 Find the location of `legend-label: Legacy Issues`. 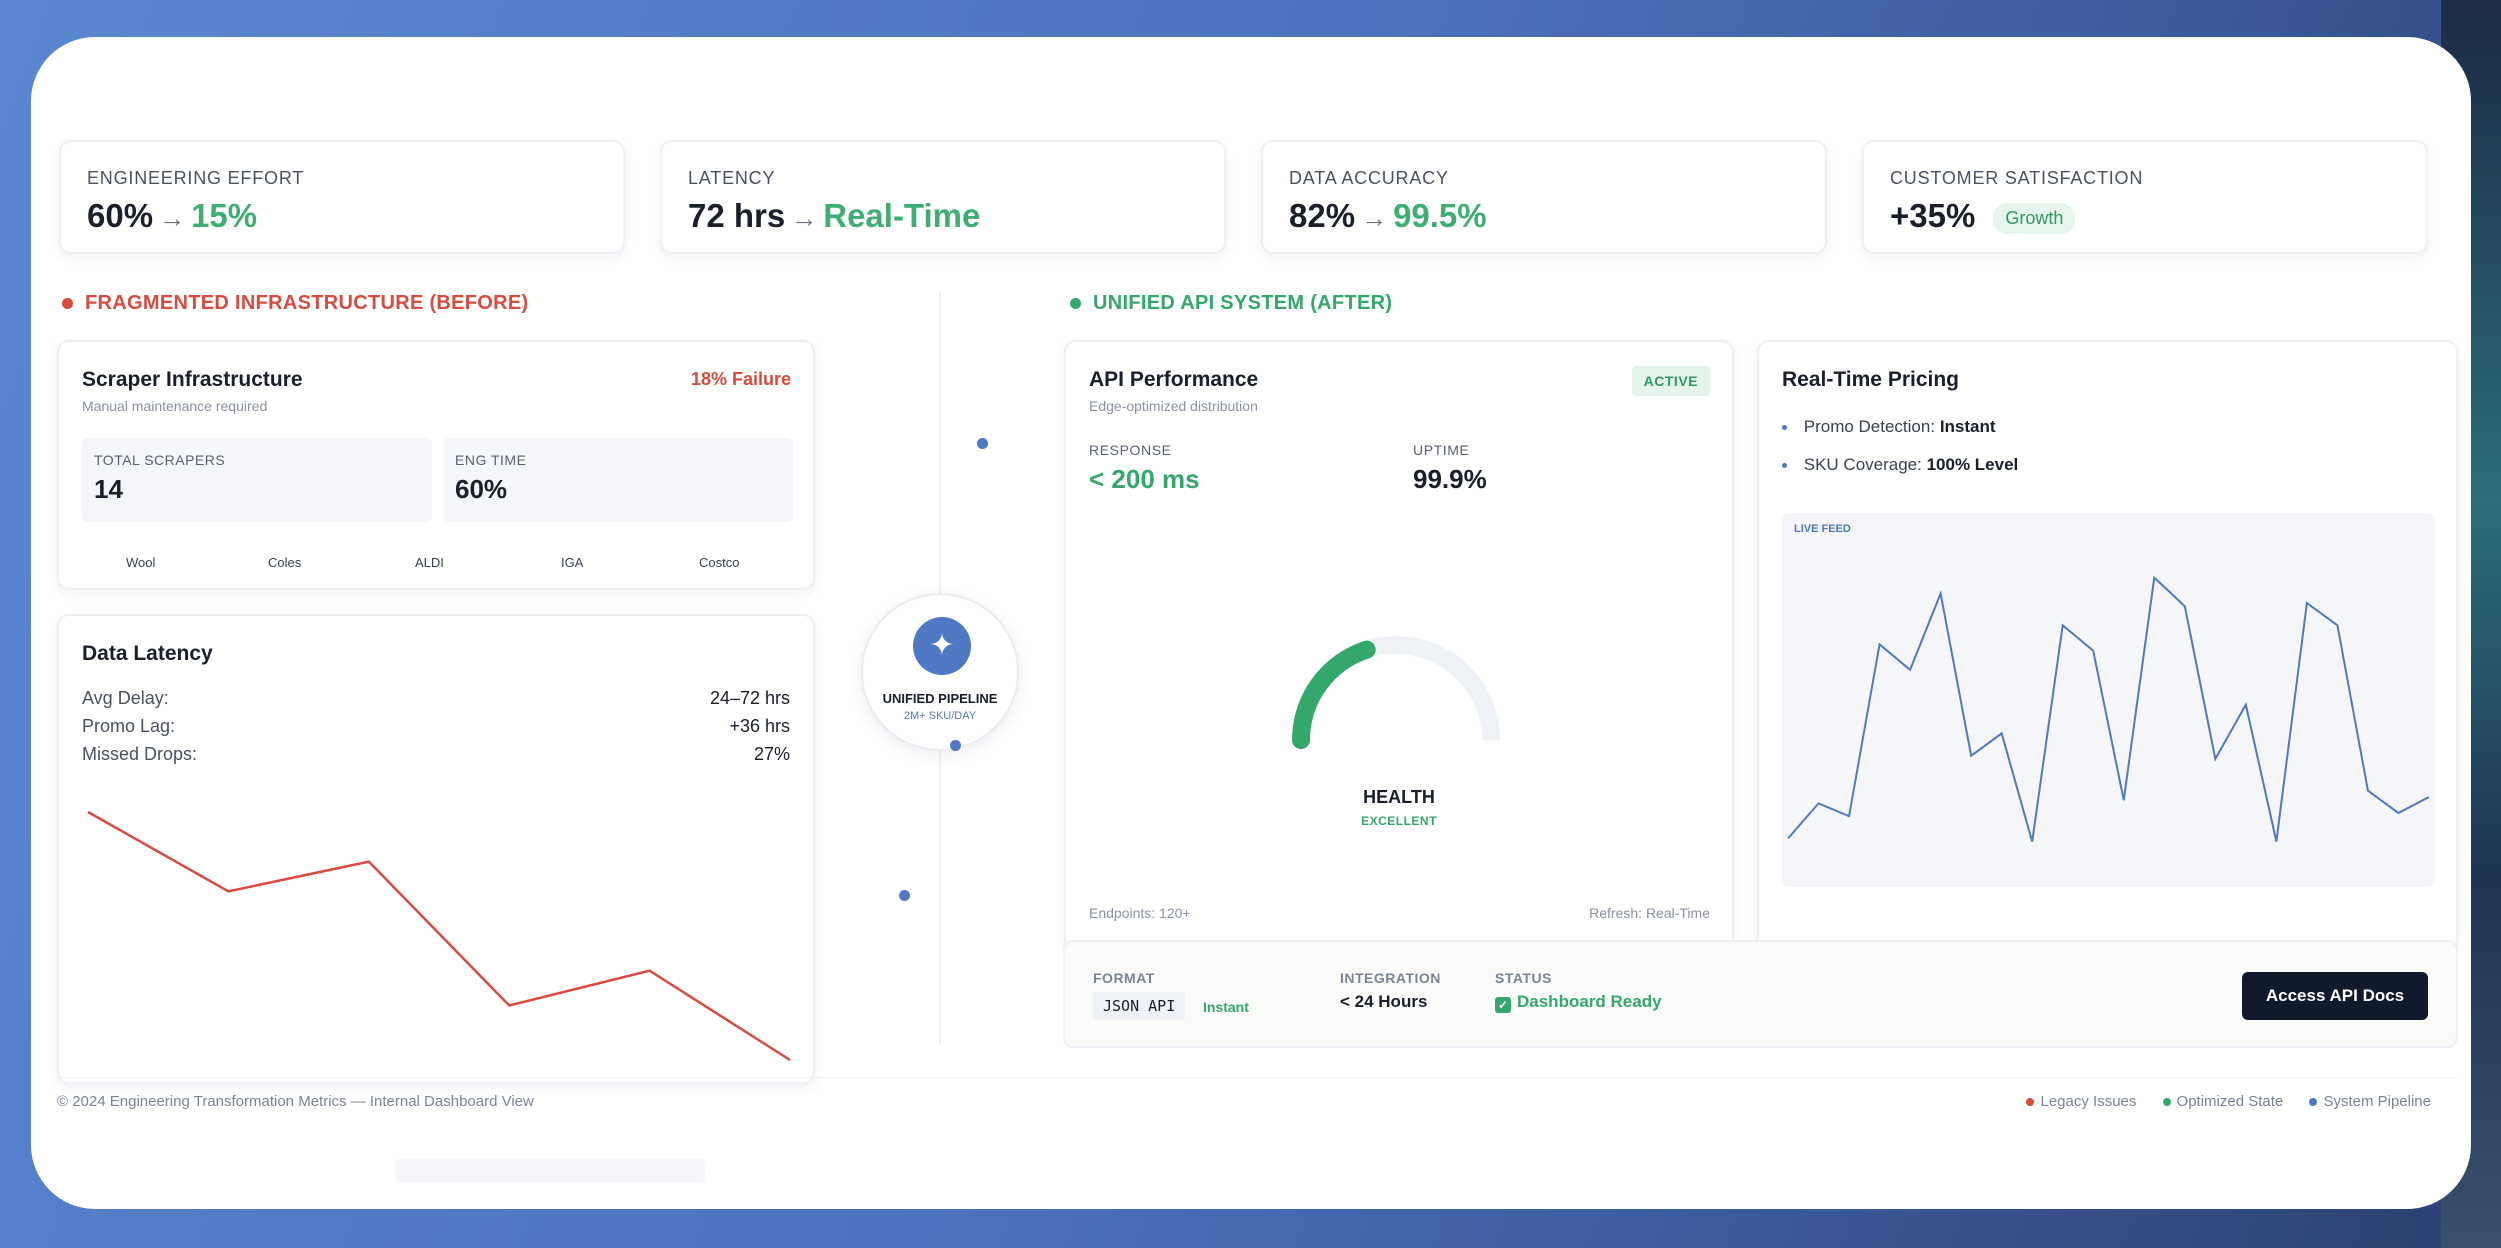

legend-label: Legacy Issues is located at coordinates (2088, 1101).